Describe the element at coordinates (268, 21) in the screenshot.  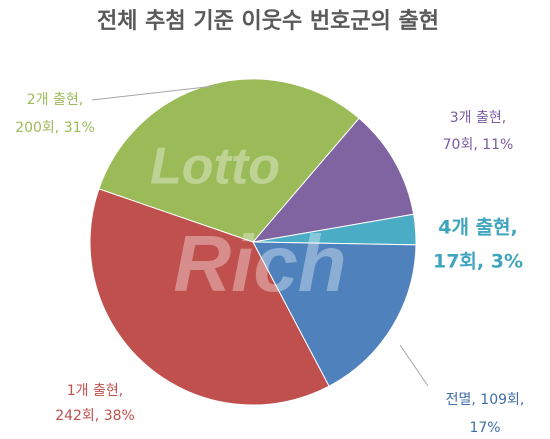
I see `chart-title: 전체 추첨 기준 이웃수 번호군의 출현` at that location.